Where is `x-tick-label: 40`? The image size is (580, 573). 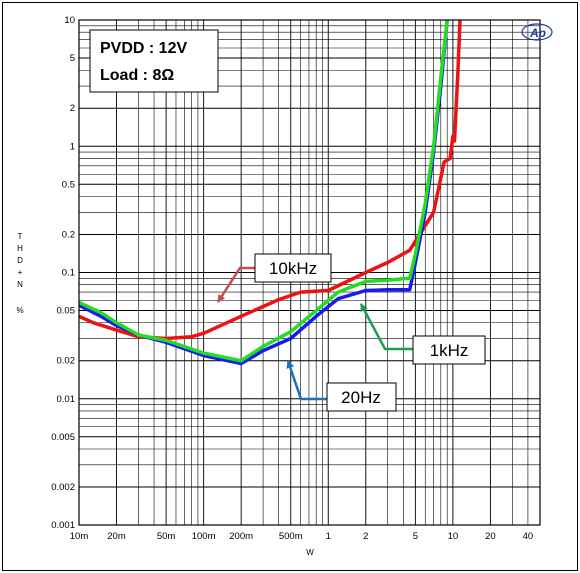 x-tick-label: 40 is located at coordinates (528, 536).